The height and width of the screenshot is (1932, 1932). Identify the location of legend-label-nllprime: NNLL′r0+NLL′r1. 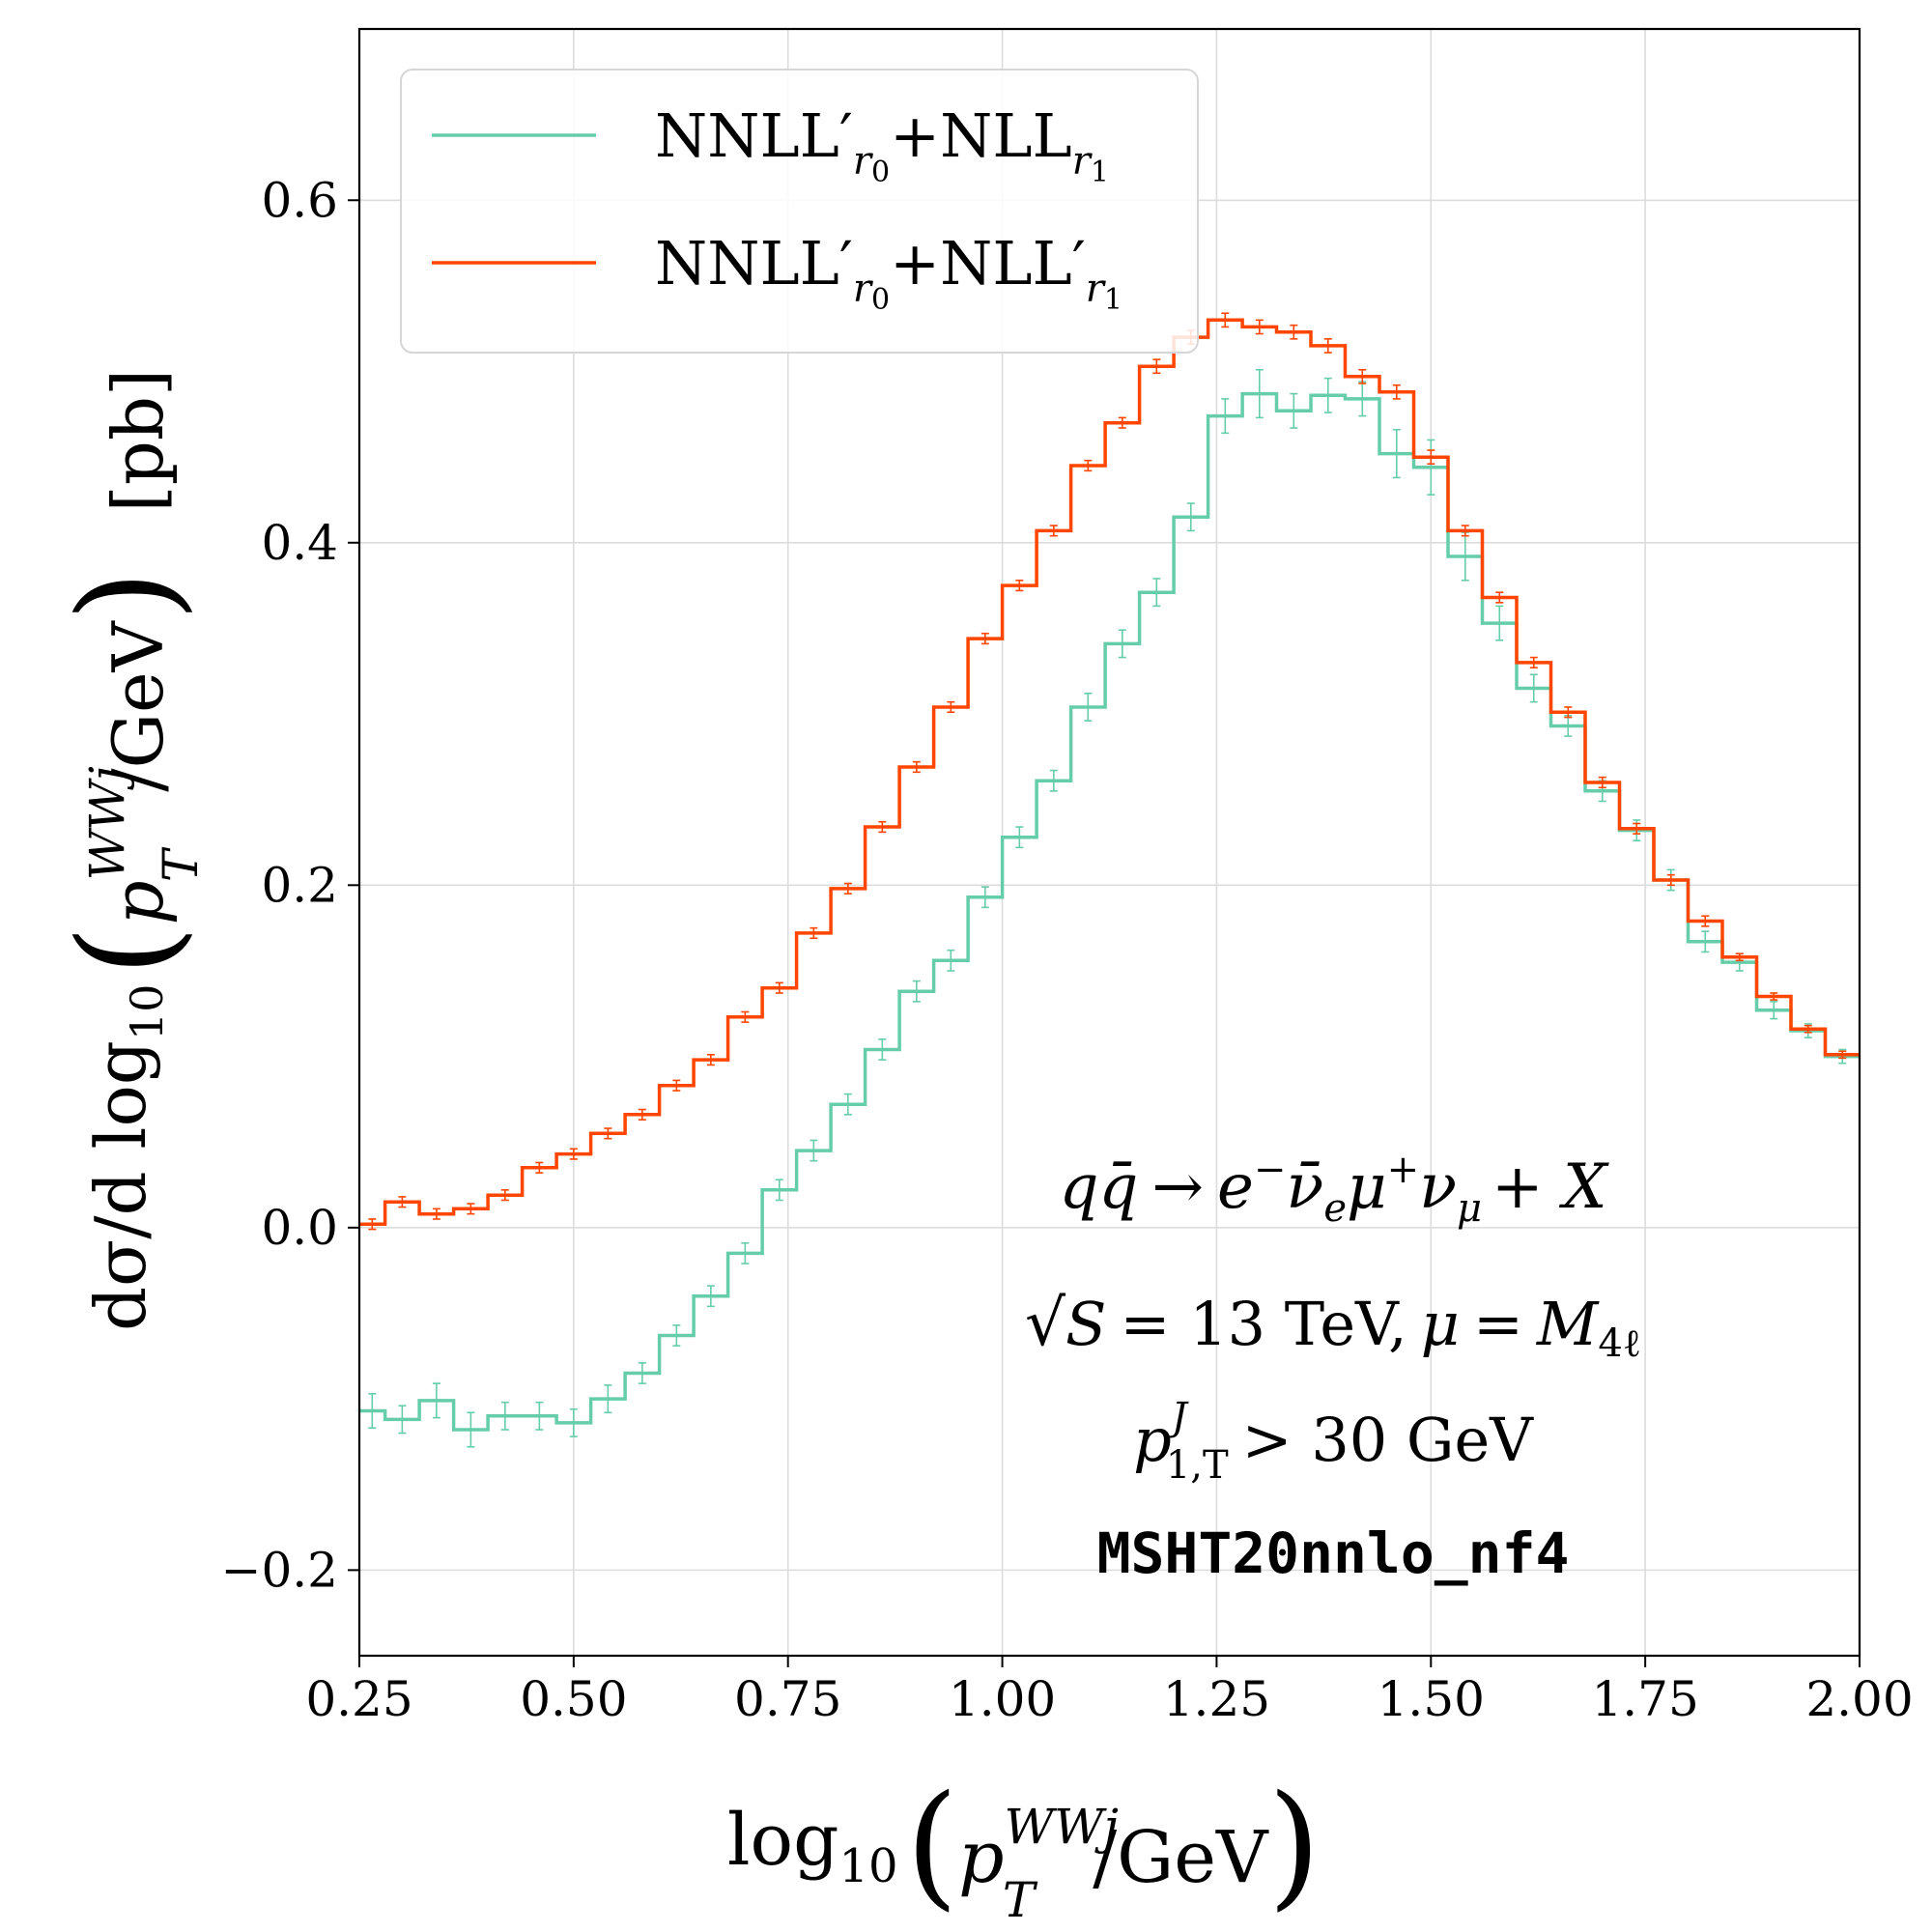
(888, 272).